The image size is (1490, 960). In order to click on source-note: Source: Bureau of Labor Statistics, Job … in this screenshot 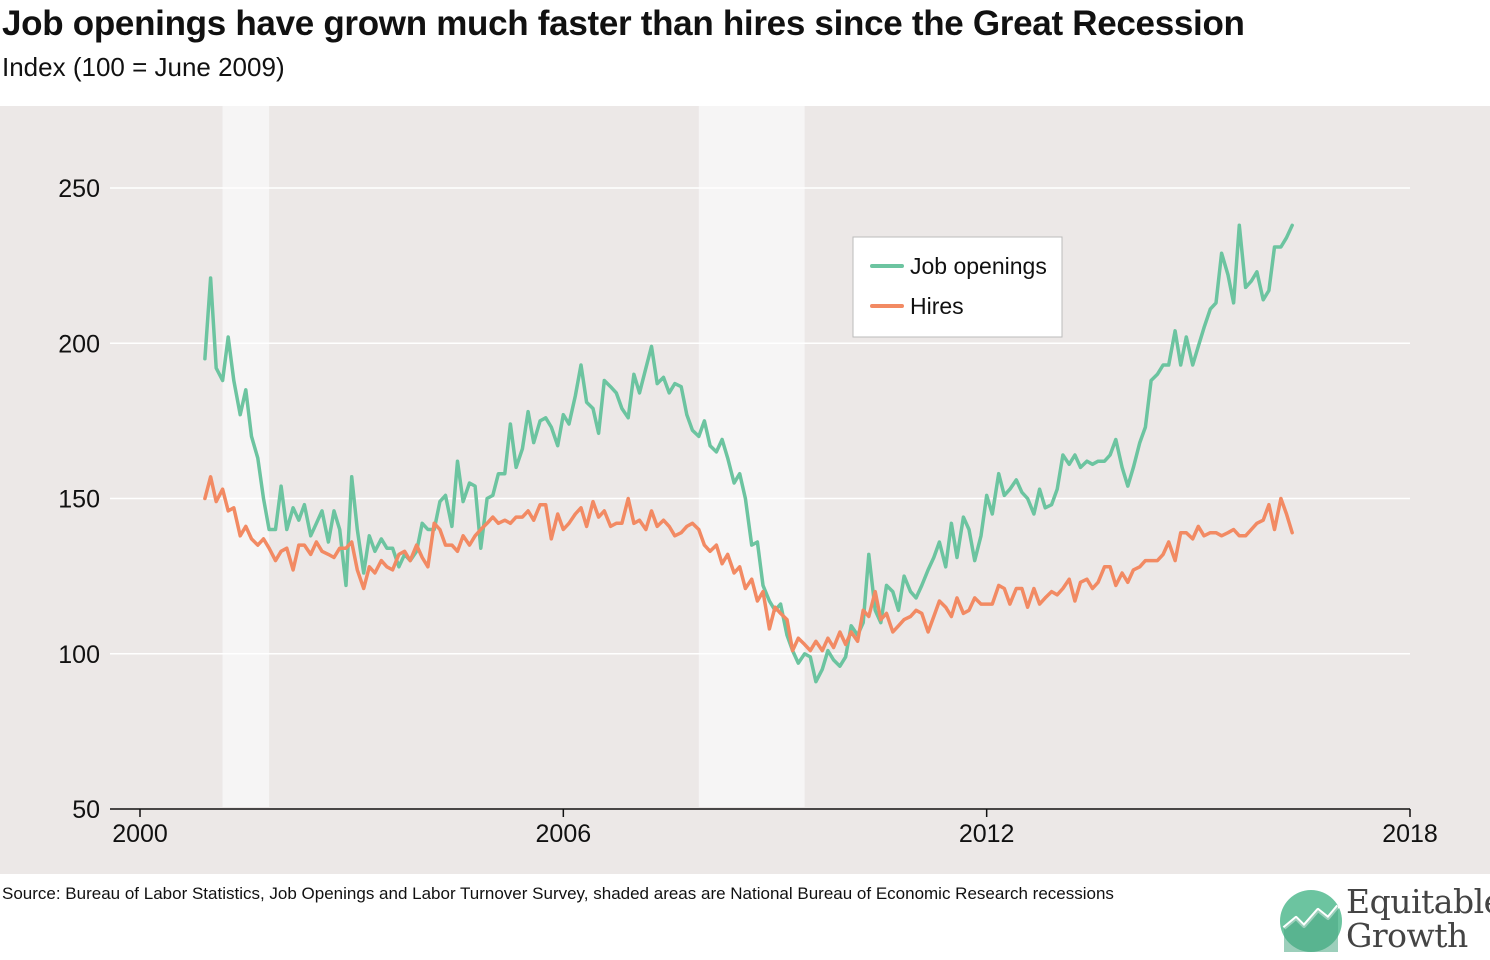, I will do `click(558, 893)`.